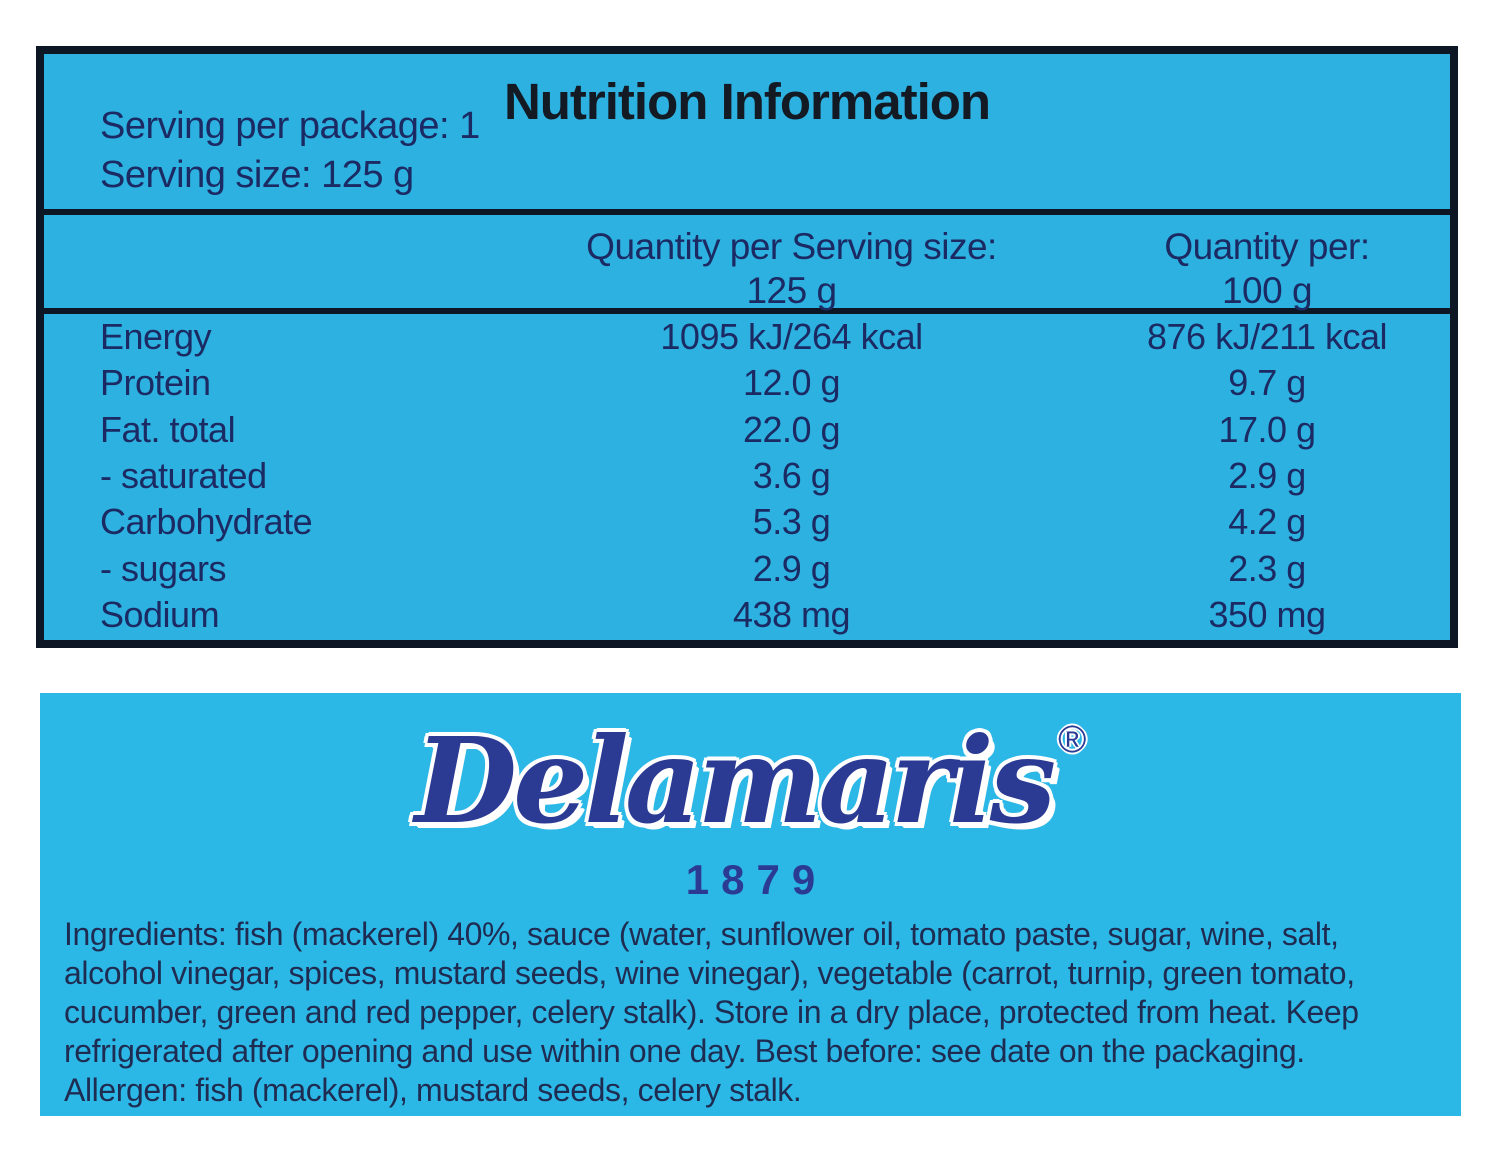 The height and width of the screenshot is (1164, 1500). I want to click on brand-year: 1879, so click(756, 879).